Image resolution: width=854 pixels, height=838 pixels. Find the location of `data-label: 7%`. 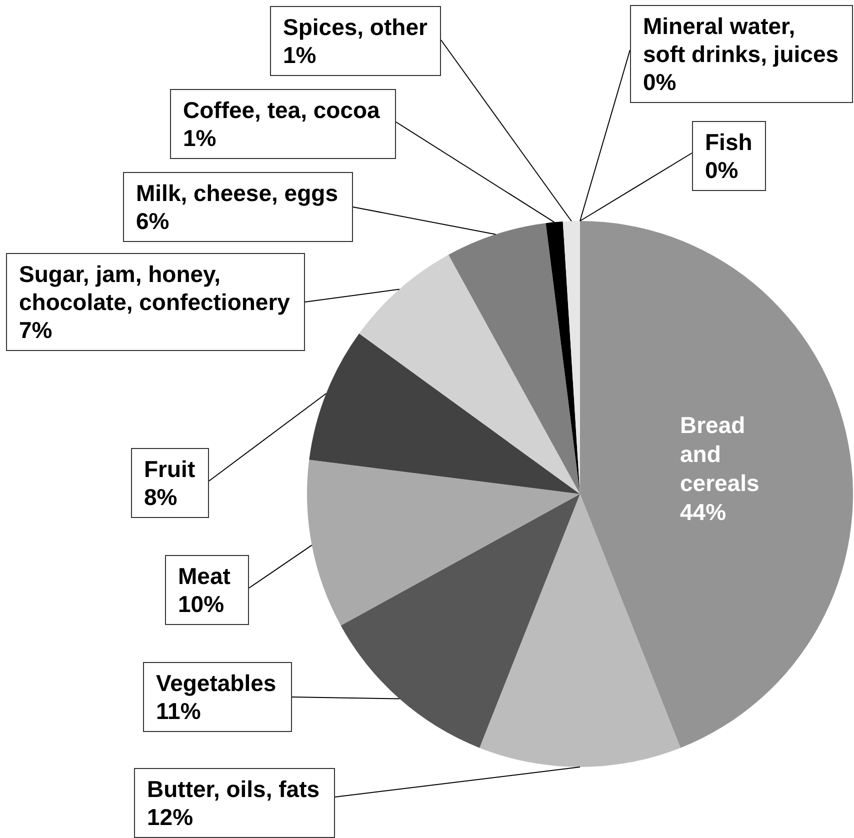

data-label: 7% is located at coordinates (36, 330).